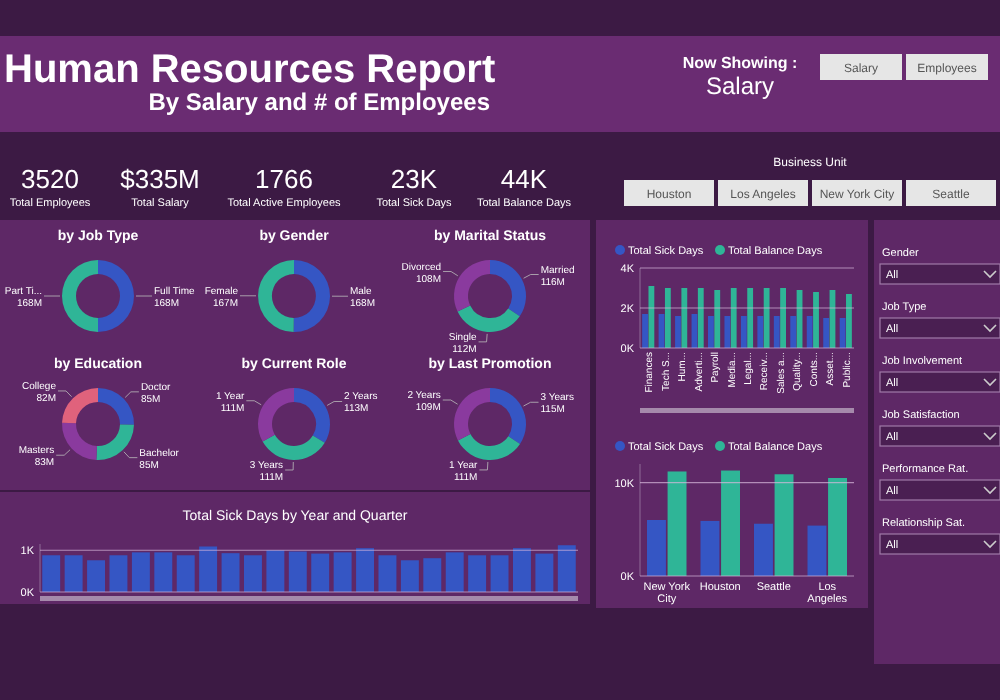  Describe the element at coordinates (319, 102) in the screenshot. I see `text: By Salary and # of Employees` at that location.